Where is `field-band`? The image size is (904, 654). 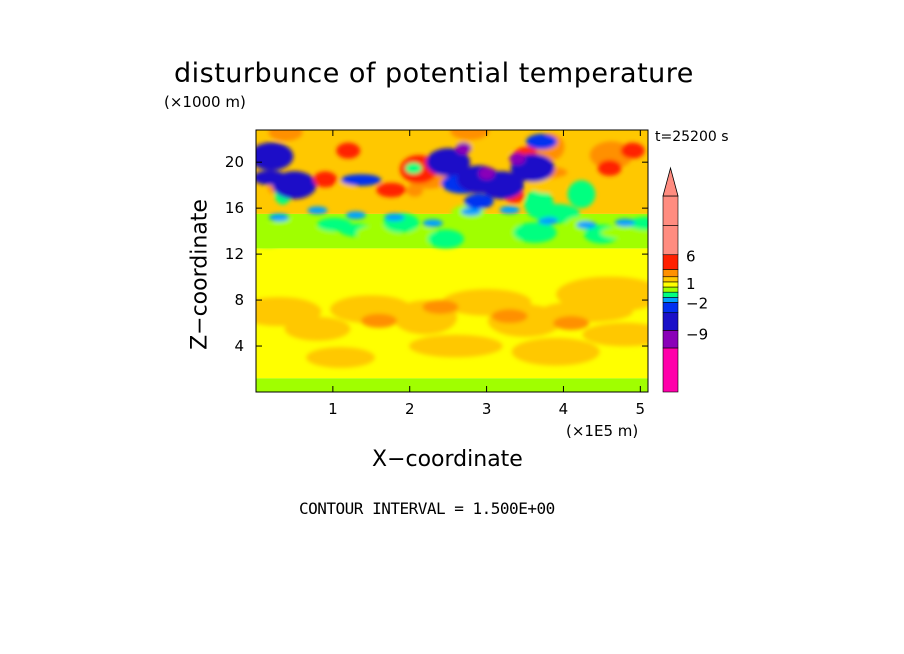
field-band is located at coordinates (452, 385).